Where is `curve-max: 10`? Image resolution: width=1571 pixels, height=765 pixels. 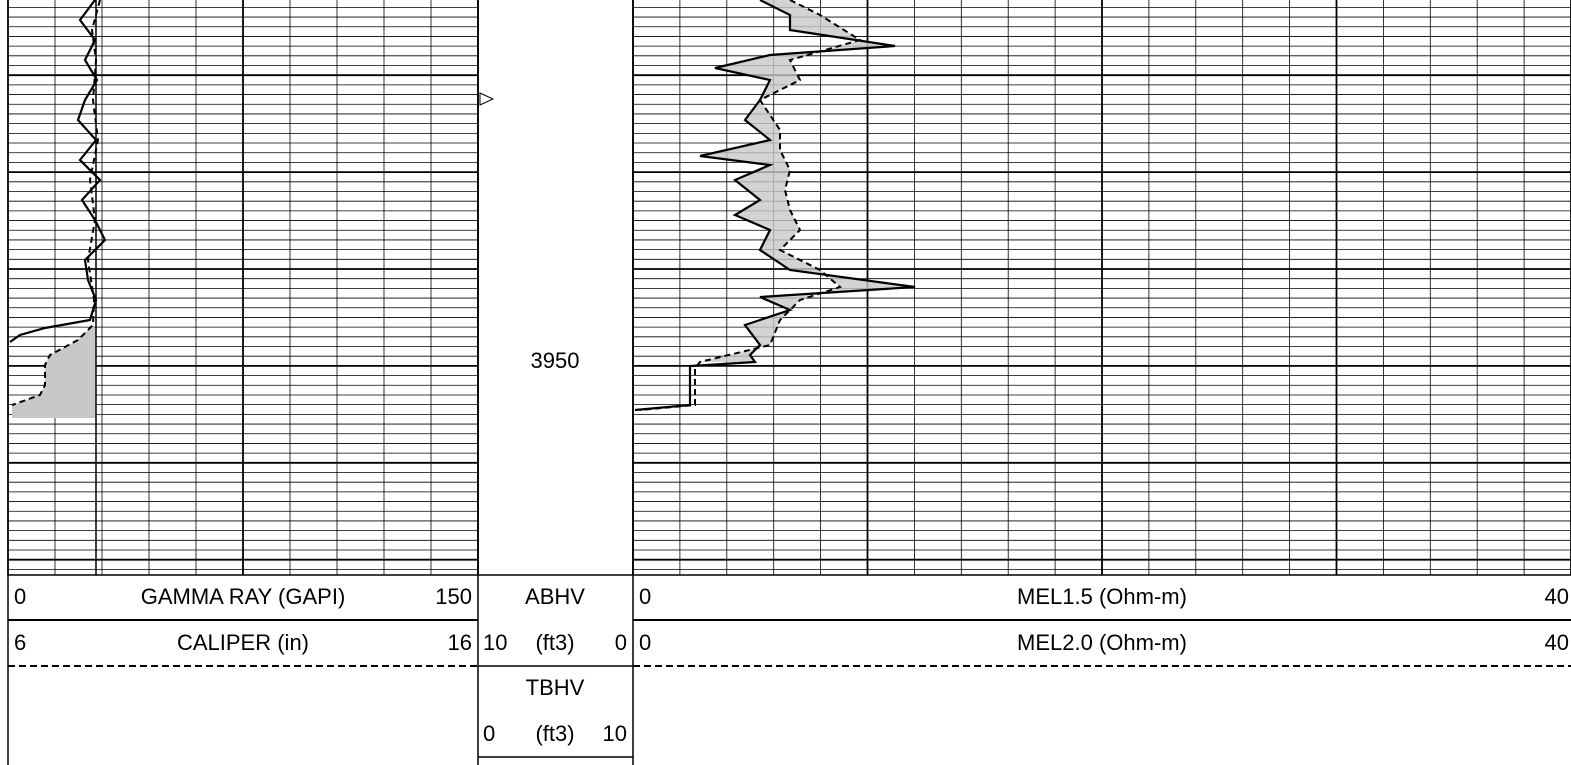
curve-max: 10 is located at coordinates (615, 733).